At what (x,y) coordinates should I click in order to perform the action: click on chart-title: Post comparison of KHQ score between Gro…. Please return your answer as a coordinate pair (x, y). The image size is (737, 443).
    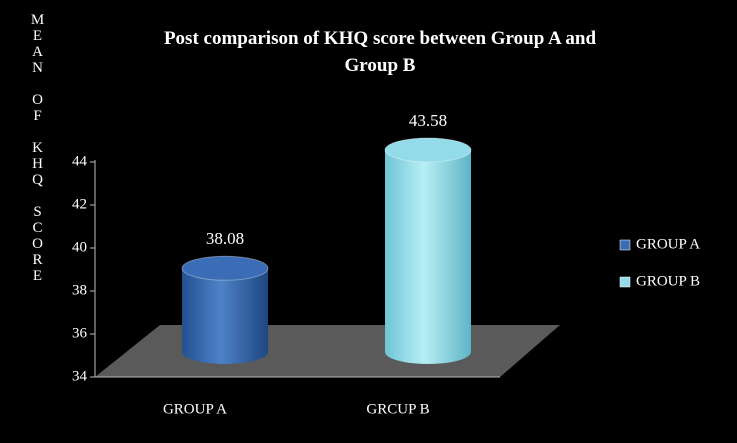
    Looking at the image, I should click on (380, 52).